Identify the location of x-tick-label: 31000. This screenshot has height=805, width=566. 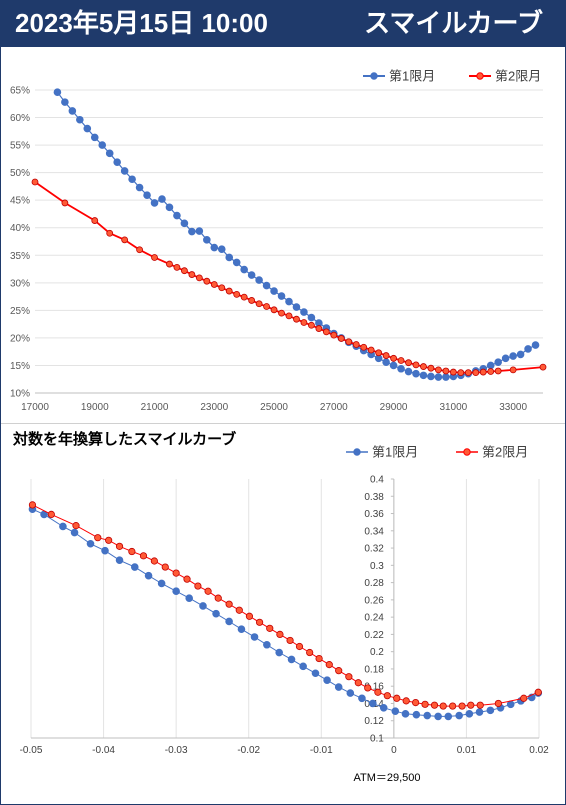
(453, 407).